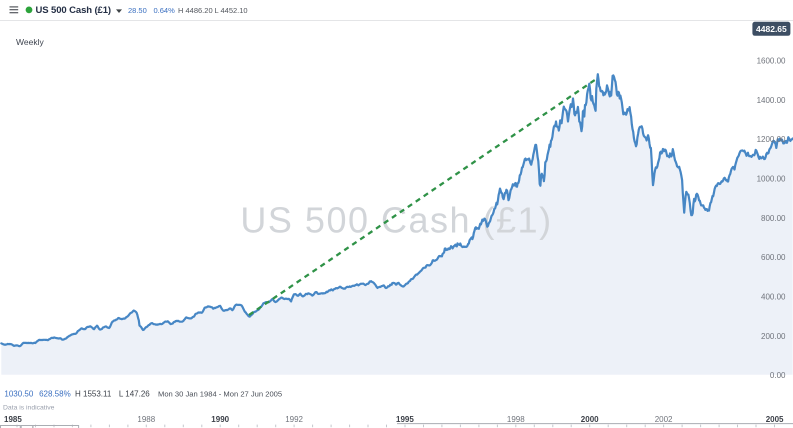  Describe the element at coordinates (771, 179) in the screenshot. I see `svg-text: 1000.00` at that location.